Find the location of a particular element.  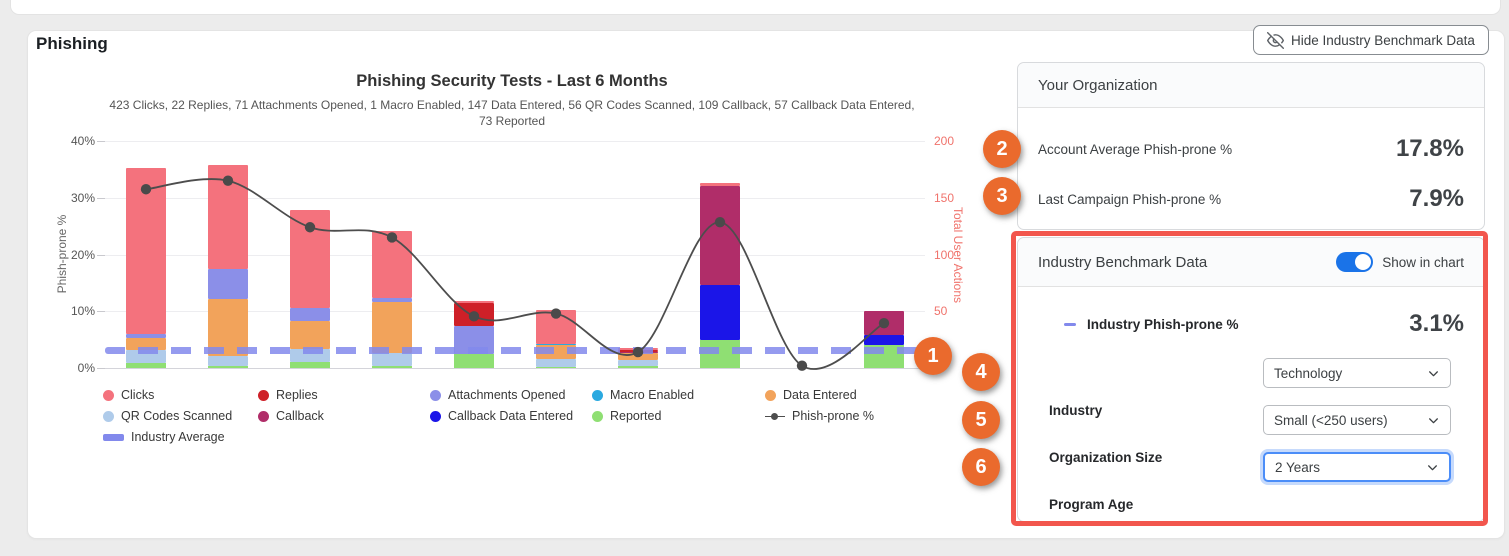

right-axis-tick-label: 50 is located at coordinates (941, 311).